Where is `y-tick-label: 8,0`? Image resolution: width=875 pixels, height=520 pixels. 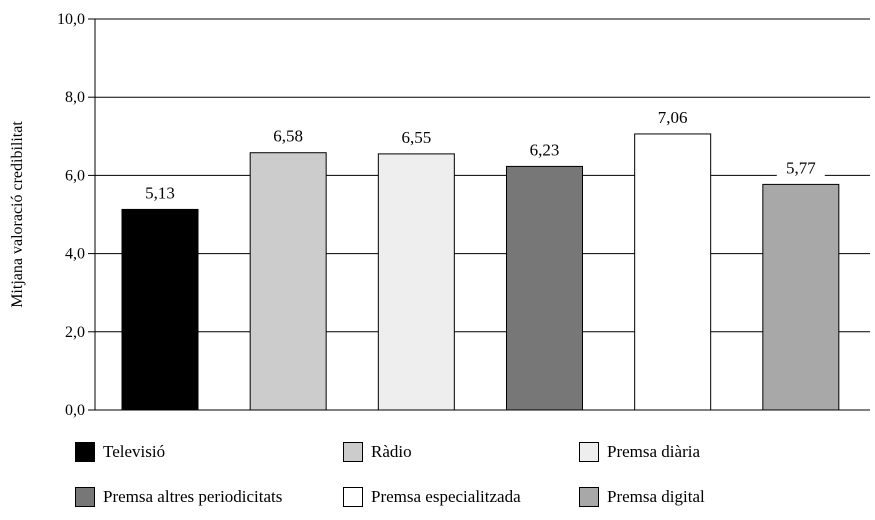 y-tick-label: 8,0 is located at coordinates (75, 97).